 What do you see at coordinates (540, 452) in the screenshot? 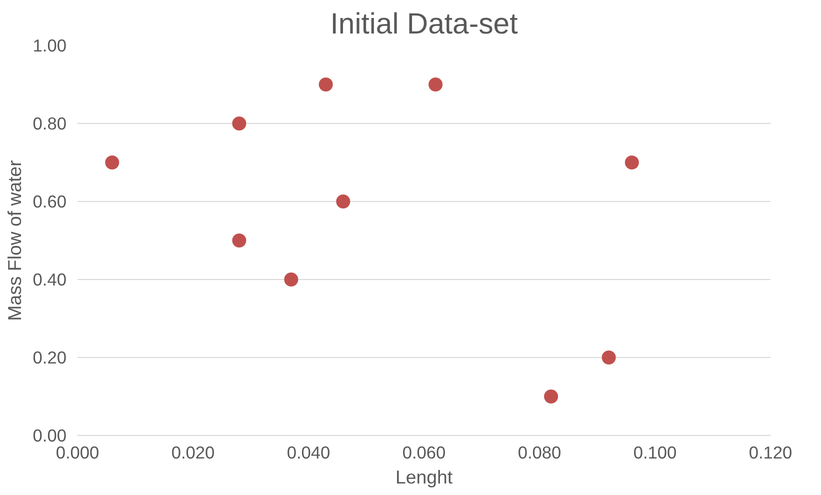
I see `x-tick-label: 0.080` at bounding box center [540, 452].